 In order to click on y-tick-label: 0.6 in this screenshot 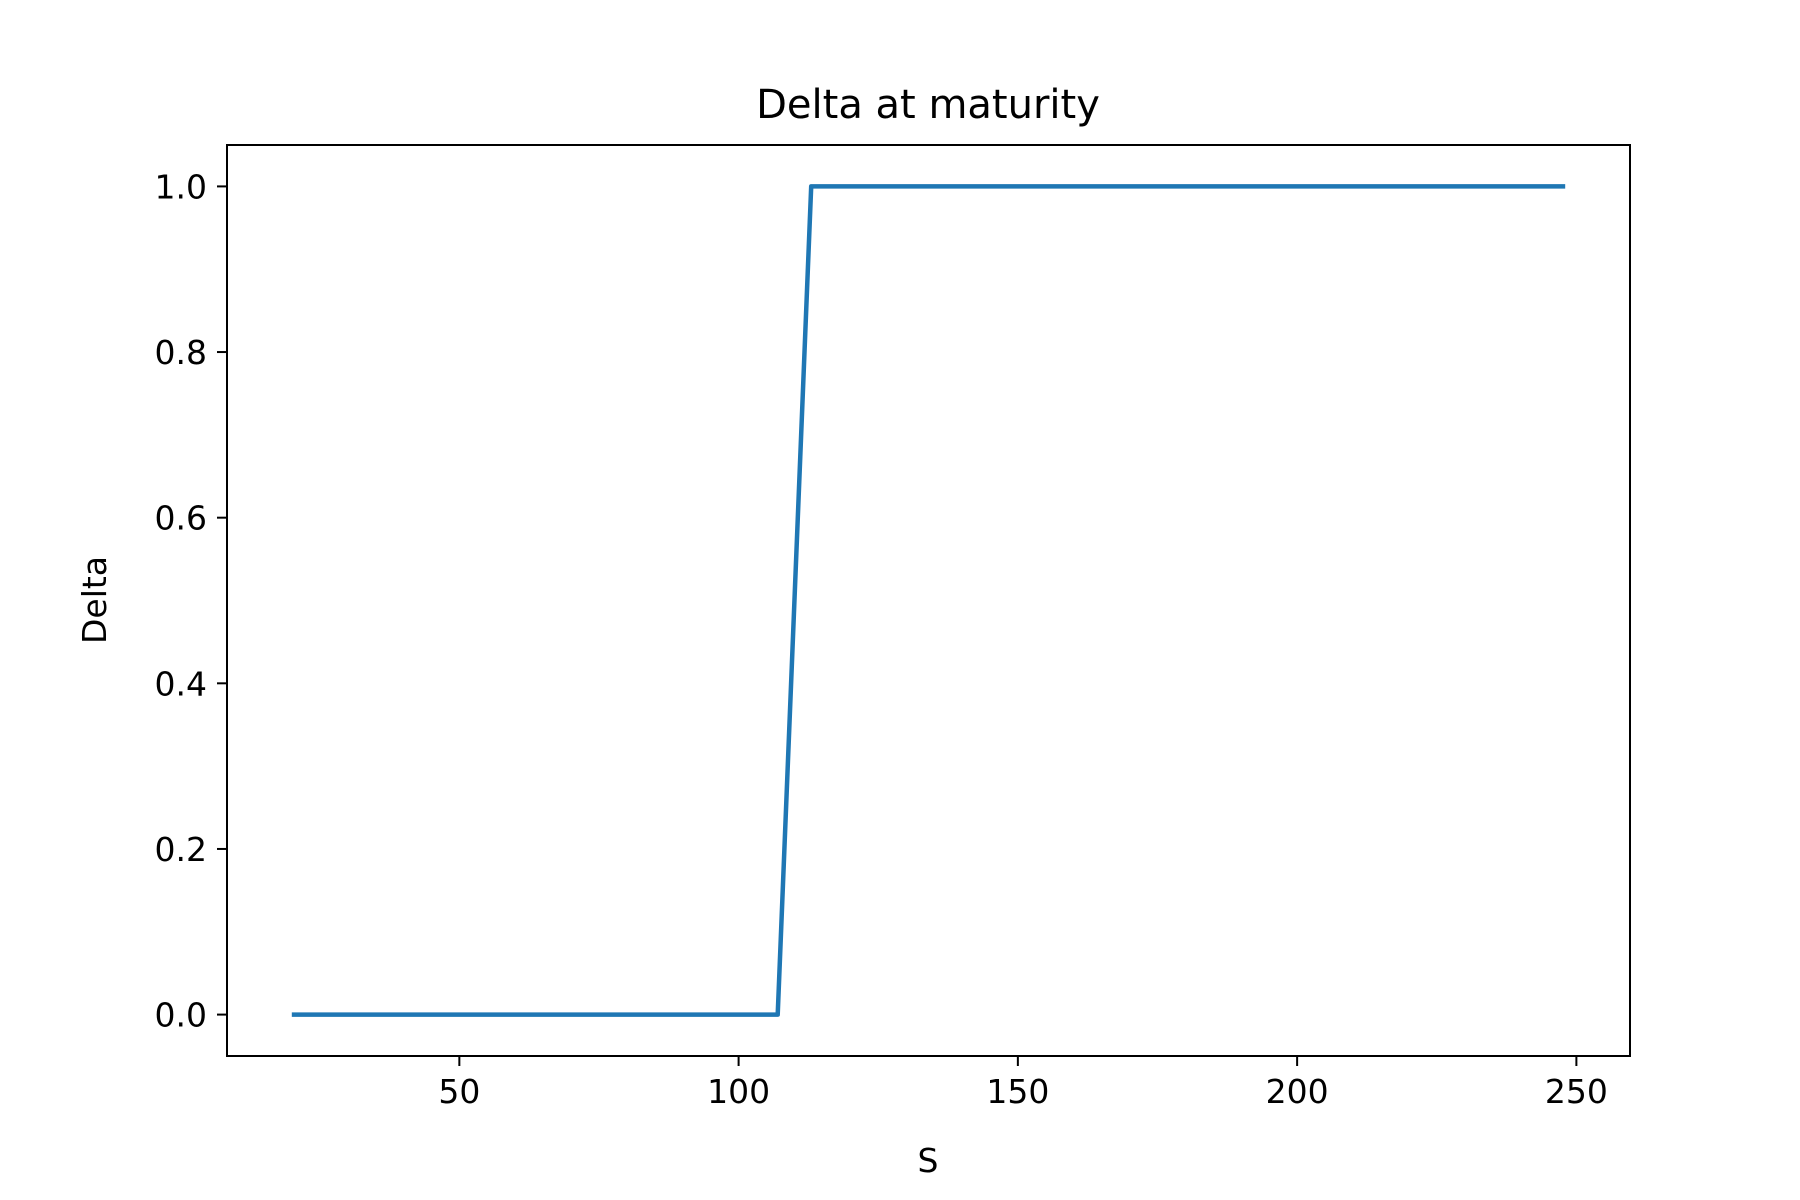, I will do `click(181, 518)`.